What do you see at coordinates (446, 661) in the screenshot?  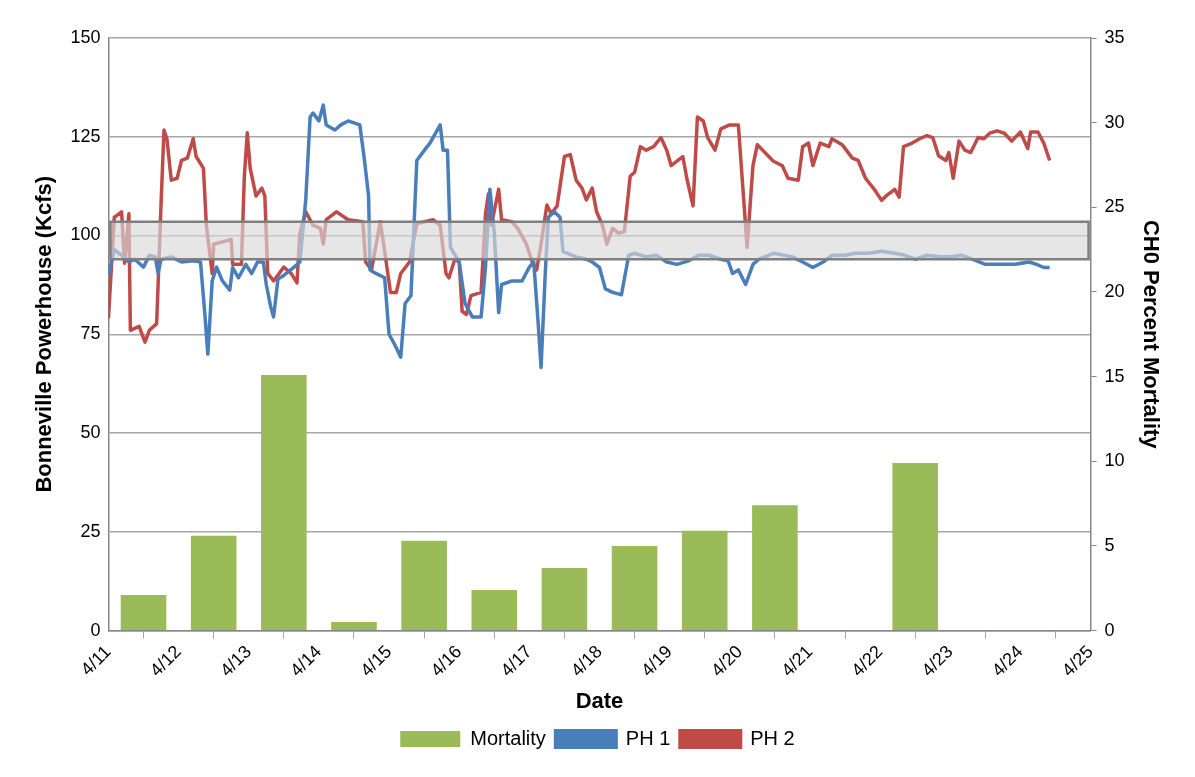 I see `x-tick-label: 4/16` at bounding box center [446, 661].